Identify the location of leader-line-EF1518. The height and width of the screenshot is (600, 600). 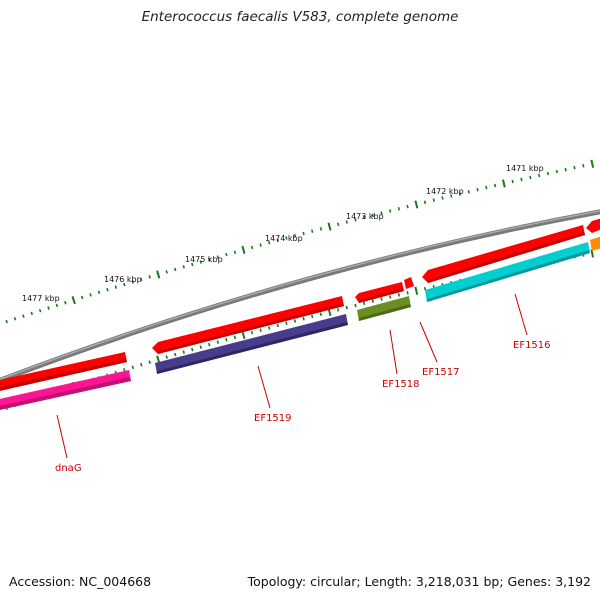
(393, 352).